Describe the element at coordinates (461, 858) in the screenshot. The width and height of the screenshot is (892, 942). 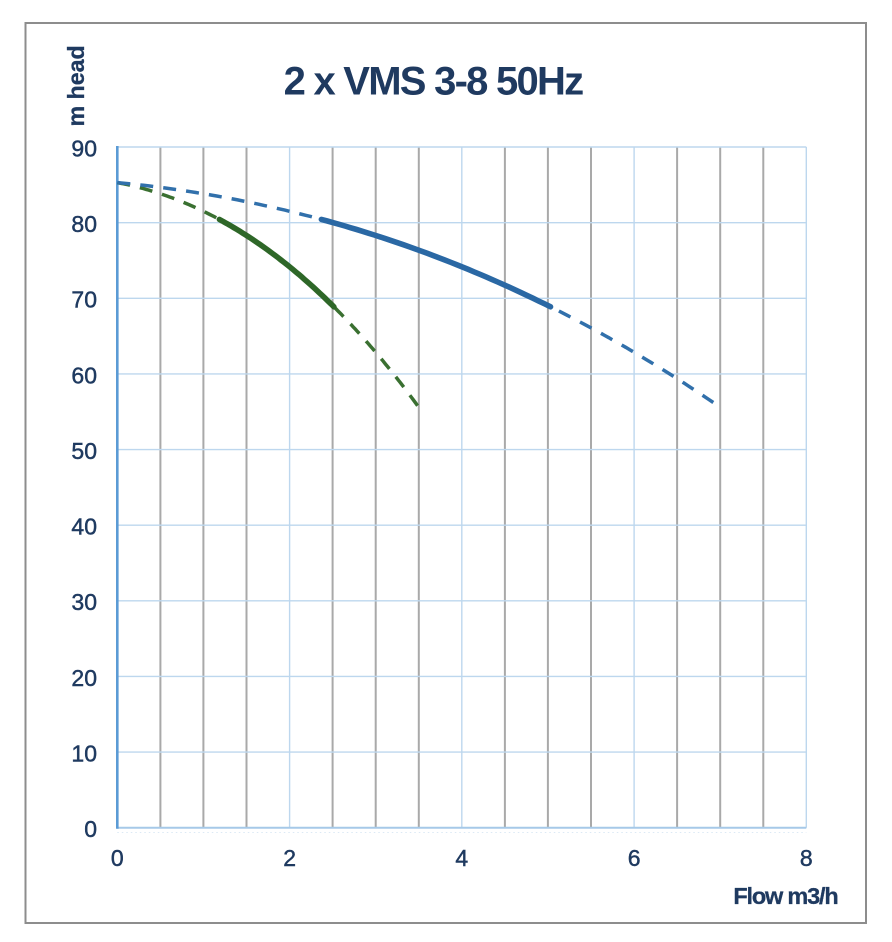
I see `svg-text: 4` at that location.